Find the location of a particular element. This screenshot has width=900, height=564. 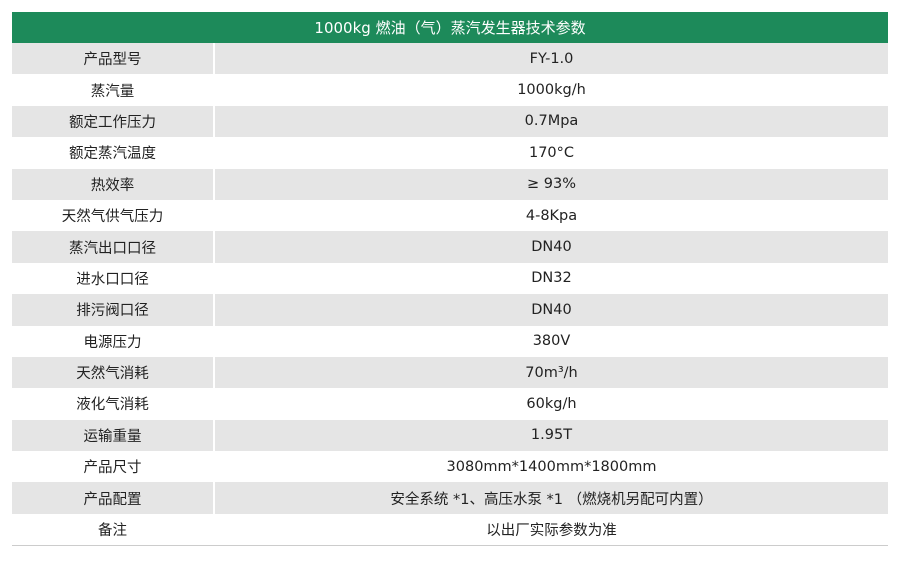

table-row: 进水口口径 DN32 is located at coordinates (450, 278).